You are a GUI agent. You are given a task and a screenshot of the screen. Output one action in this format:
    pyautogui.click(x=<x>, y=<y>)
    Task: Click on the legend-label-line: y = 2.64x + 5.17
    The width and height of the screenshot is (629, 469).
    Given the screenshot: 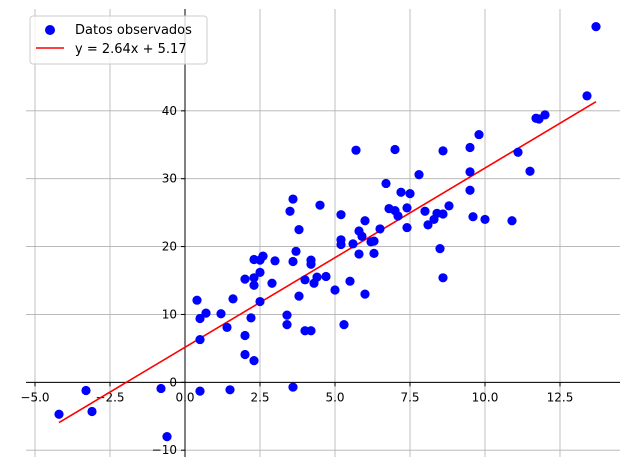 What is the action you would take?
    pyautogui.click(x=131, y=49)
    